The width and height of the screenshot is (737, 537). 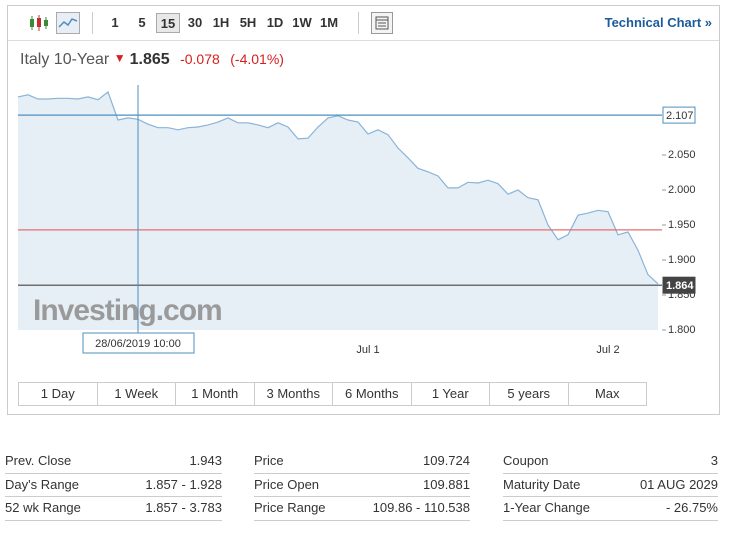 What do you see at coordinates (294, 394) in the screenshot?
I see `range-button: 3 Months` at bounding box center [294, 394].